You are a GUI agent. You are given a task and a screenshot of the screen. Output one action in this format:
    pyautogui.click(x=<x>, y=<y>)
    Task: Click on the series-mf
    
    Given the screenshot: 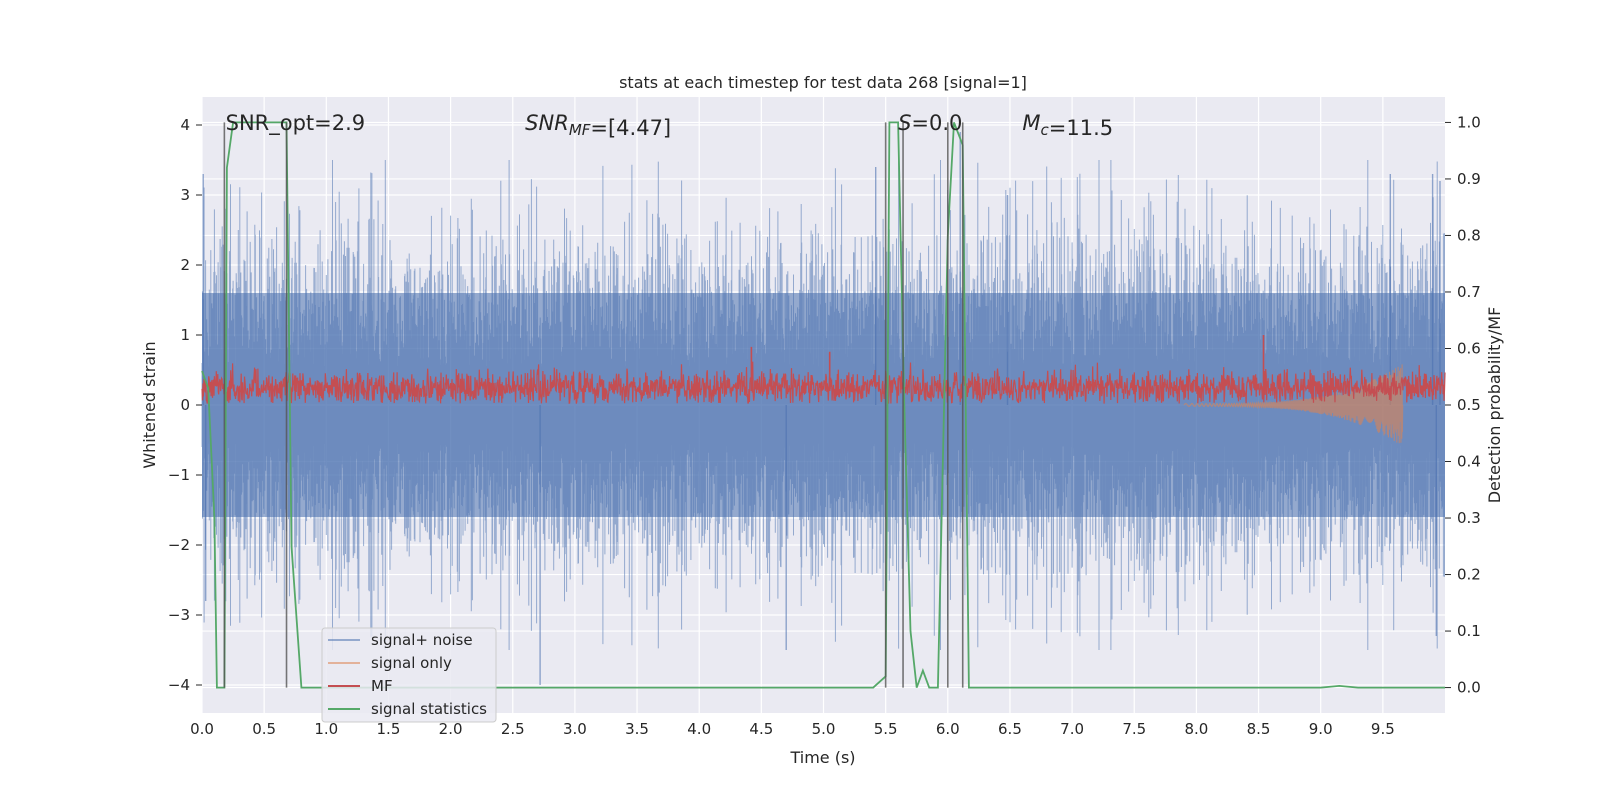 What is the action you would take?
    pyautogui.click(x=823, y=370)
    